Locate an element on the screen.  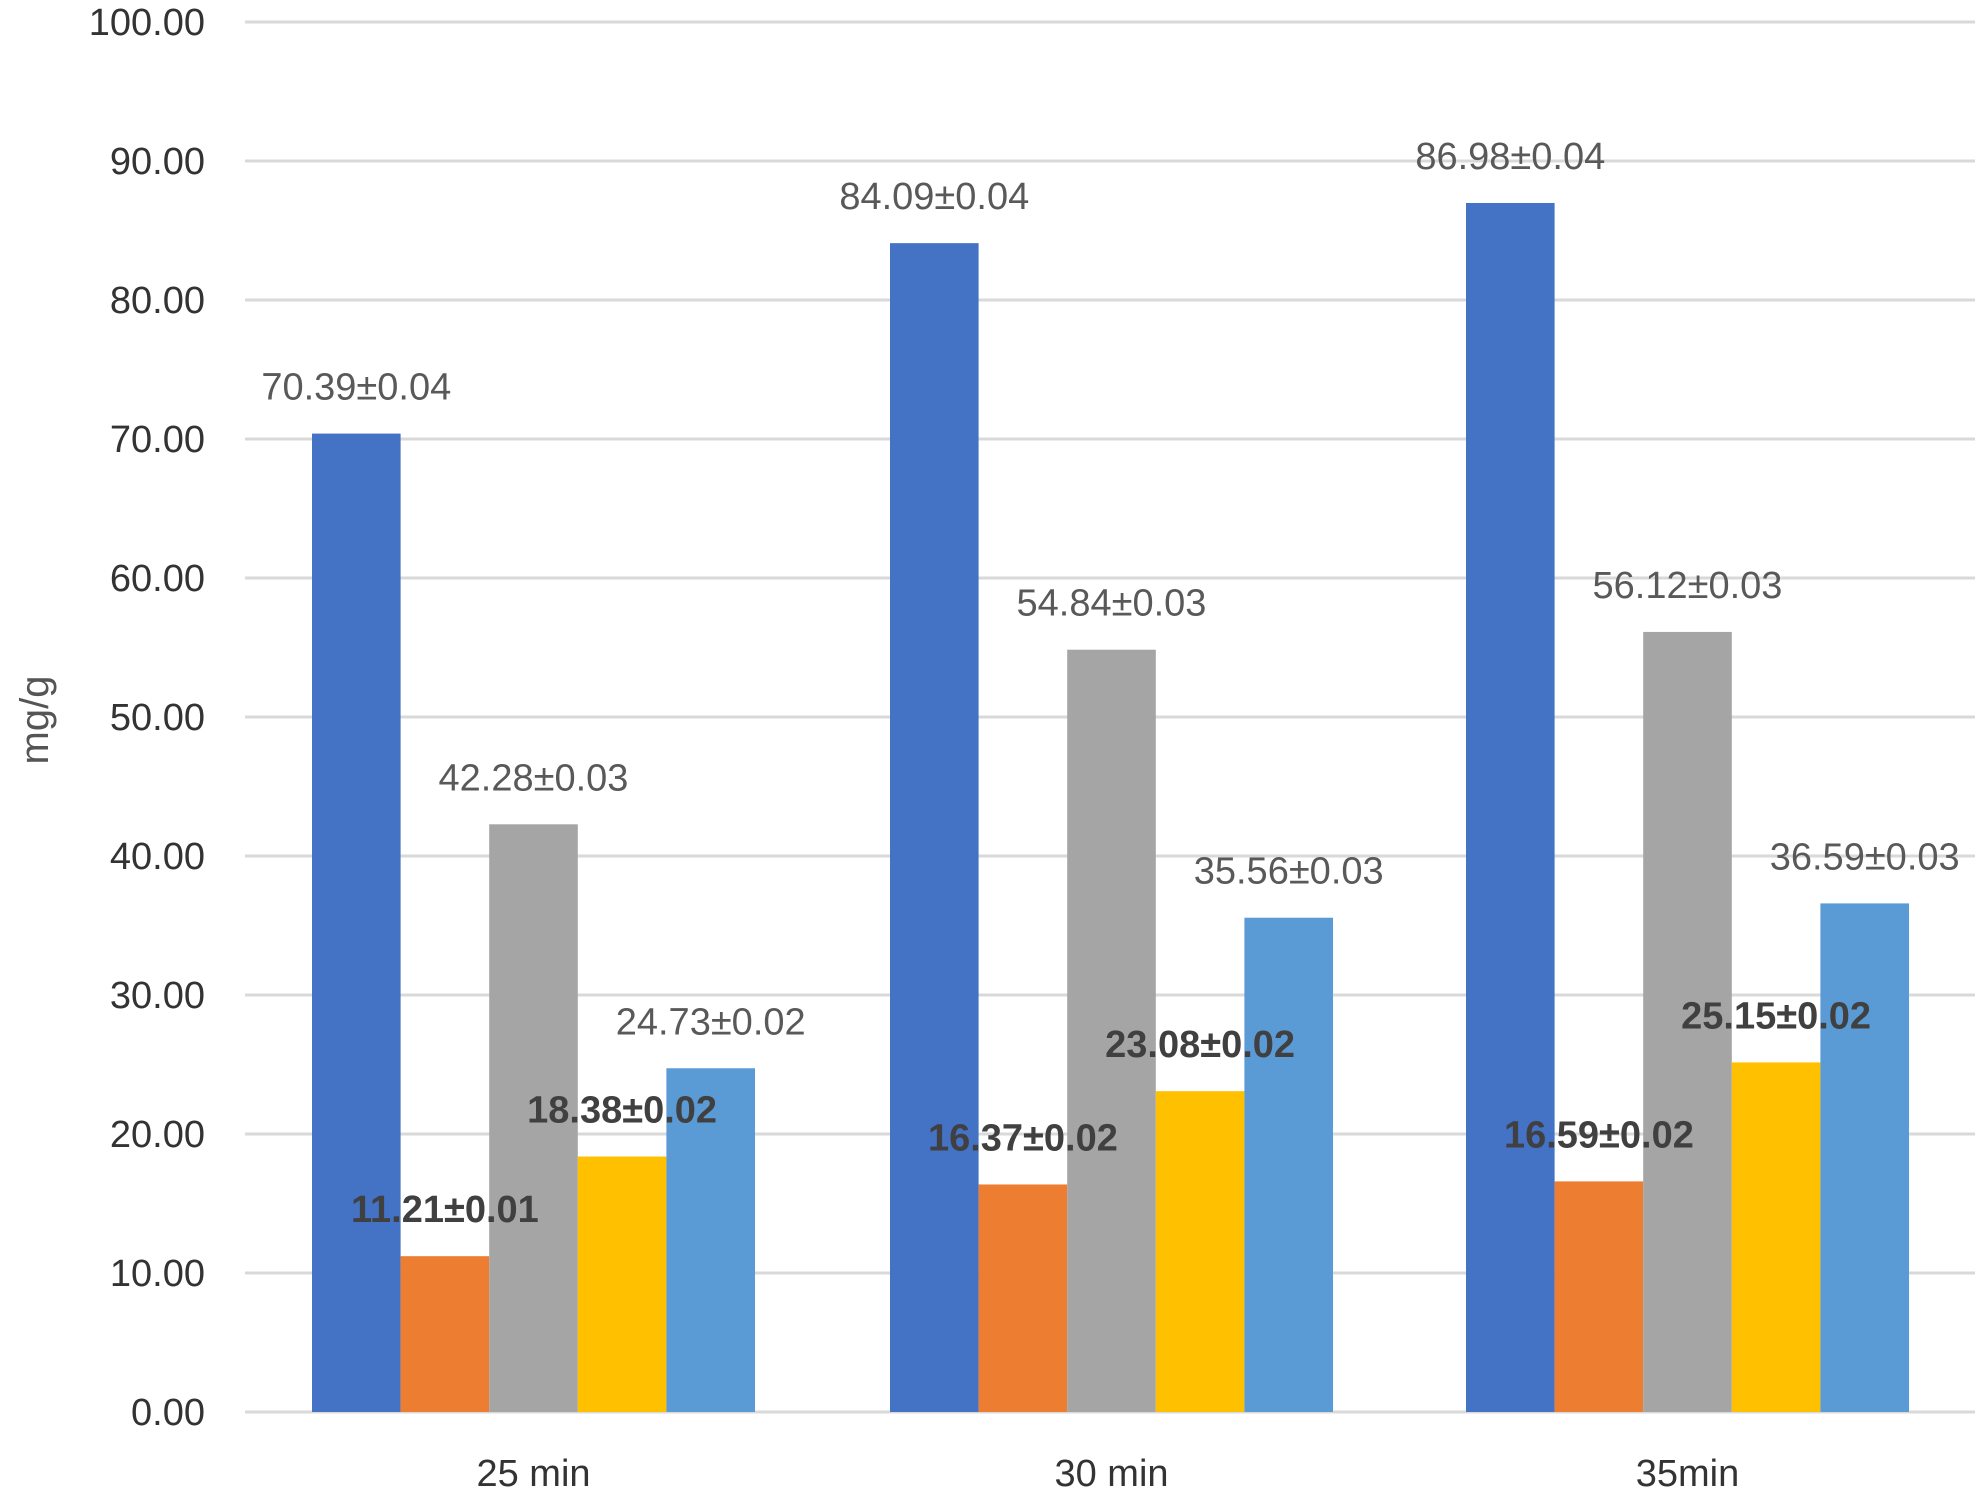
y-tick-label: 20.00 is located at coordinates (157, 1135).